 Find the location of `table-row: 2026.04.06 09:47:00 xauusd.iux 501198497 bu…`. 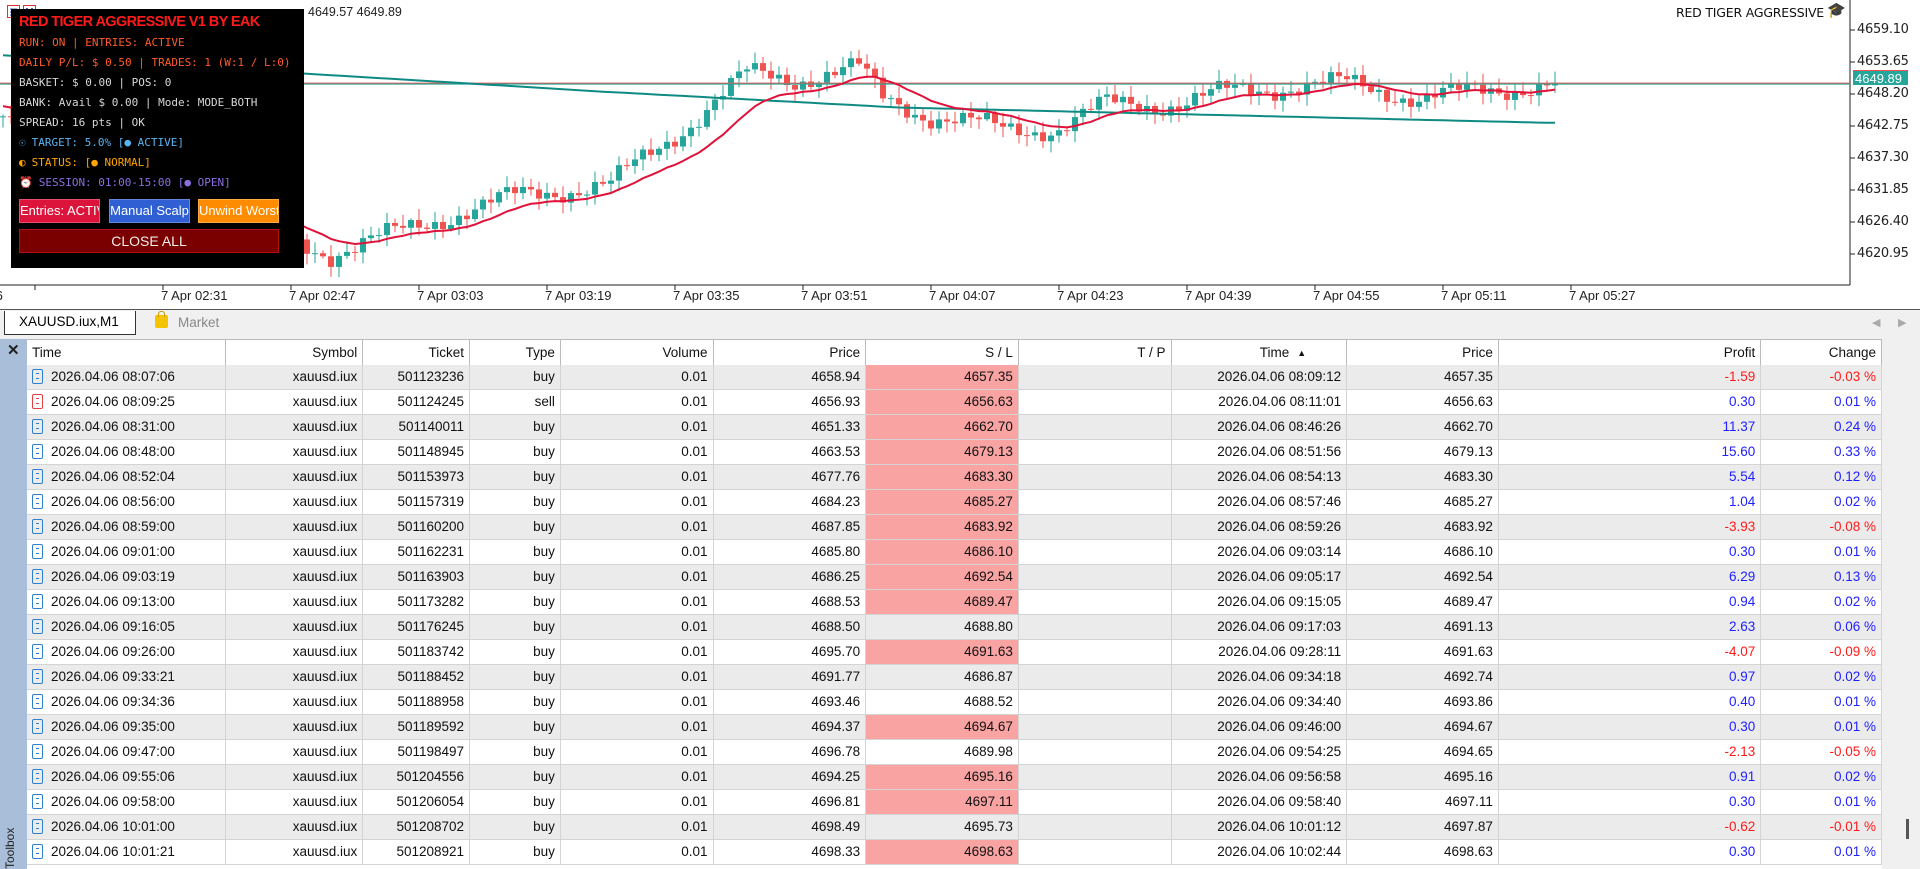

table-row: 2026.04.06 09:47:00 xauusd.iux 501198497 bu… is located at coordinates (955, 752).